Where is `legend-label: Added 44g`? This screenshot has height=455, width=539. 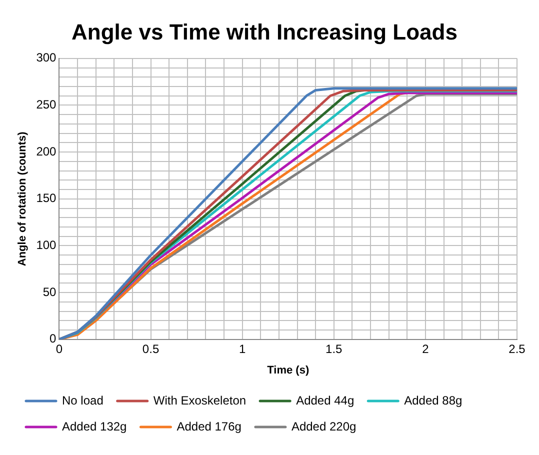 legend-label: Added 44g is located at coordinates (325, 400).